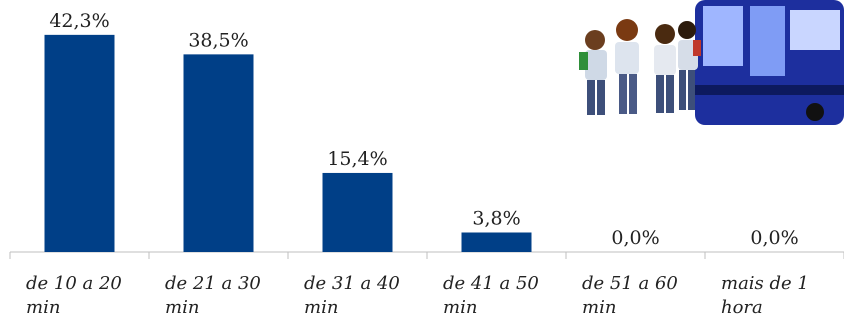 The width and height of the screenshot is (844, 328). I want to click on student-1-icon, so click(593, 72).